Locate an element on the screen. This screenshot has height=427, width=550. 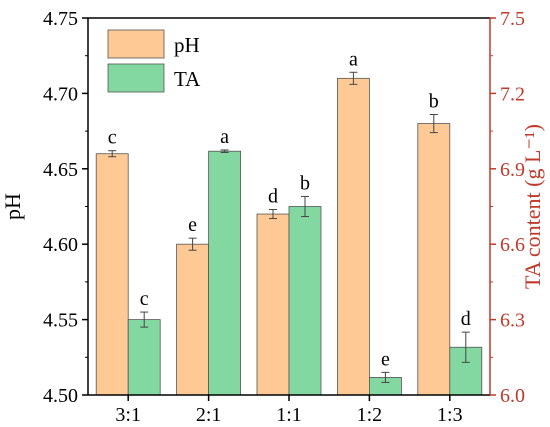
y-left-tick-label: 4.75 is located at coordinates (60, 19).